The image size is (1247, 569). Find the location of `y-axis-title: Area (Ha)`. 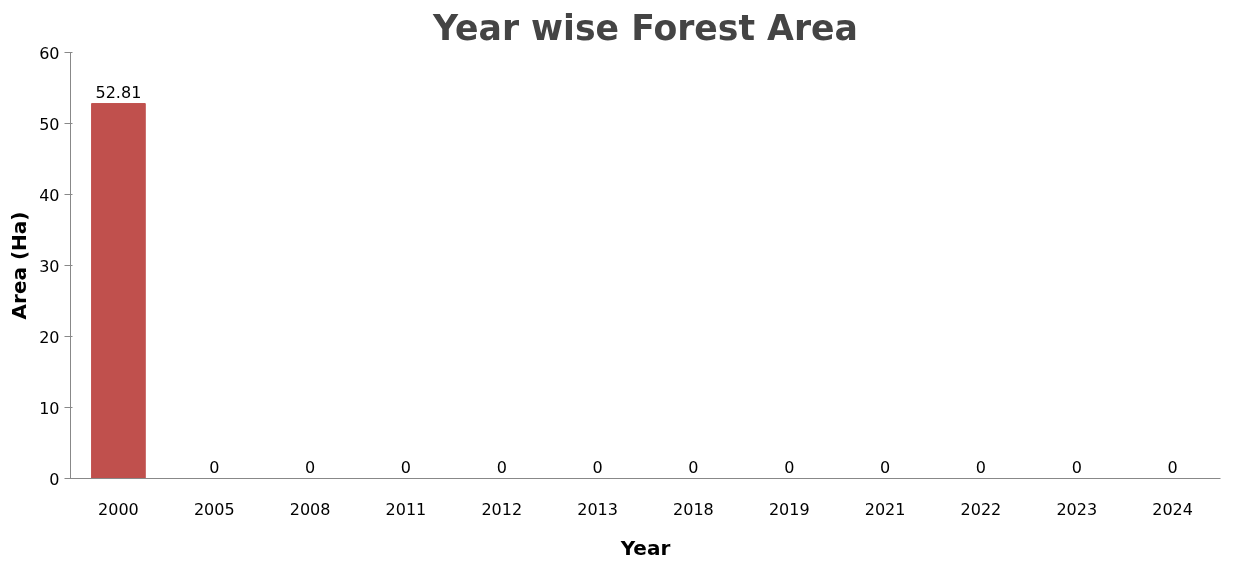

y-axis-title: Area (Ha) is located at coordinates (19, 265).